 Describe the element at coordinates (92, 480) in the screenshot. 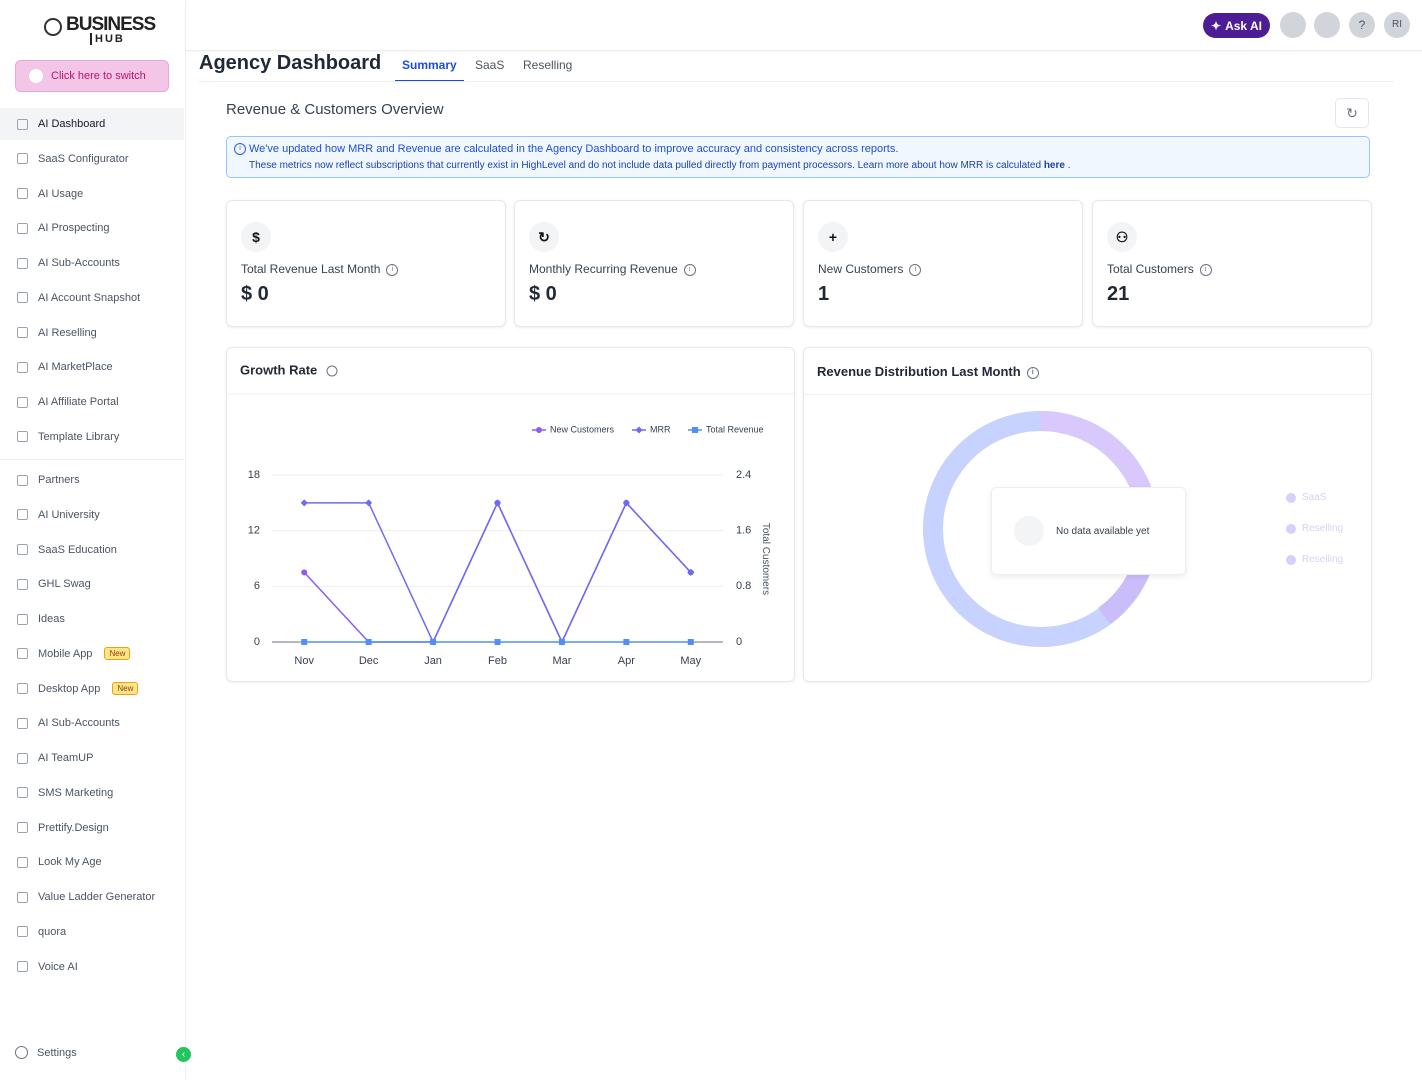

I see `nav-item: Partners` at that location.